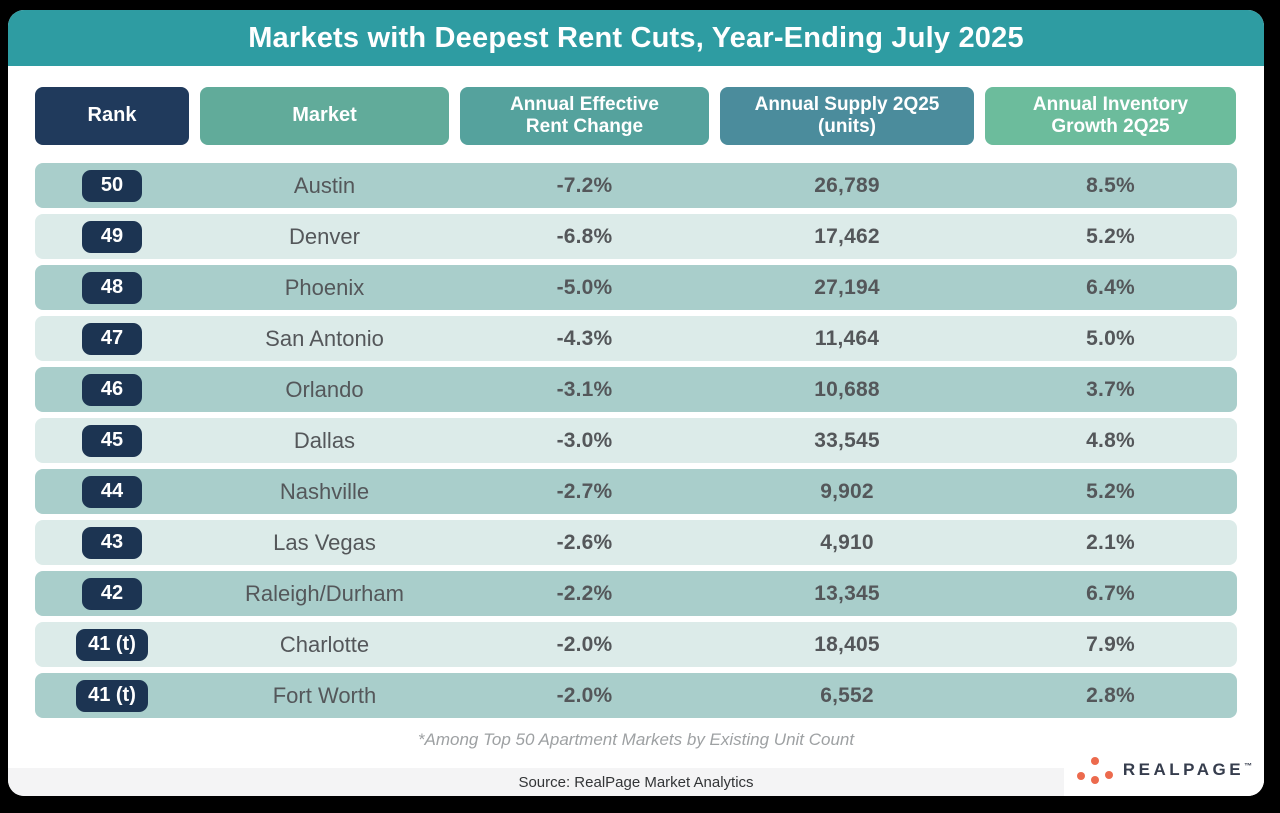 This screenshot has width=1280, height=813. Describe the element at coordinates (636, 593) in the screenshot. I see `table-row: 42 Raleigh/Durham -2.2% 13,345 6.7%` at that location.